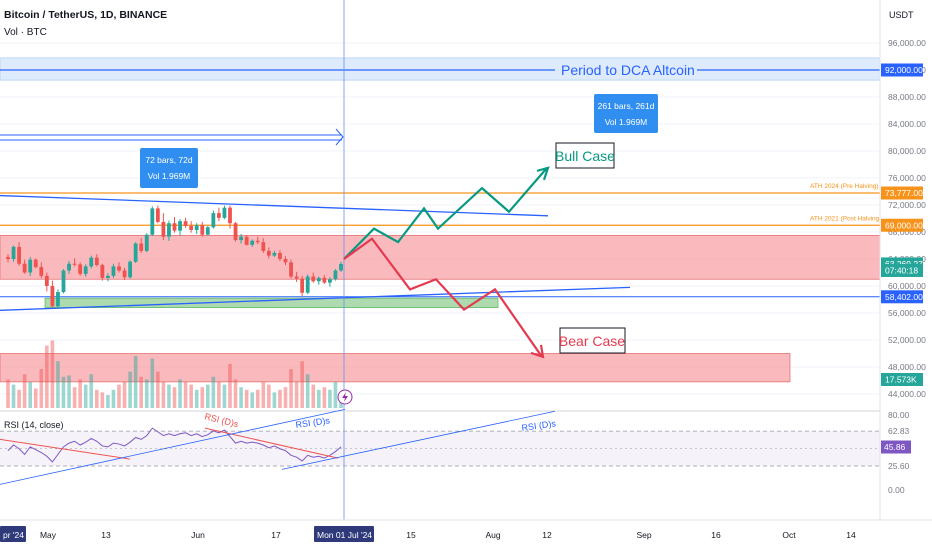 Image resolution: width=932 pixels, height=550 pixels. What do you see at coordinates (13, 535) in the screenshot?
I see `time-tick: pr '24` at bounding box center [13, 535].